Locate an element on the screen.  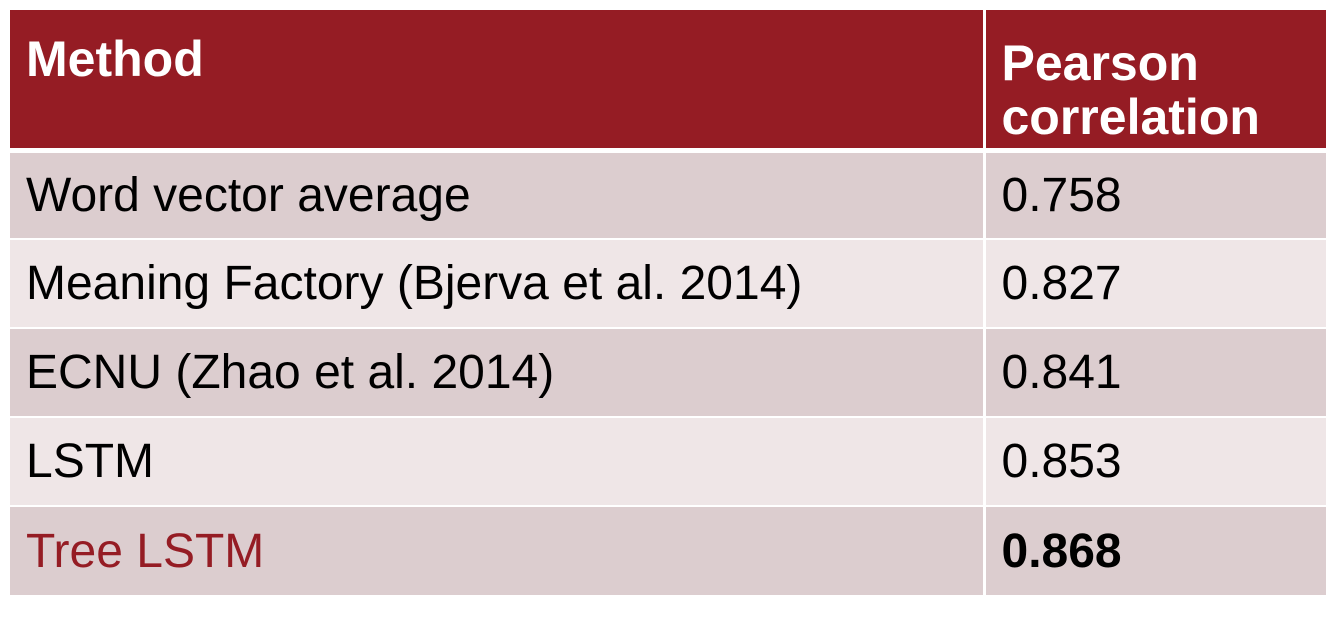
method-cell: LSTM is located at coordinates (497, 461).